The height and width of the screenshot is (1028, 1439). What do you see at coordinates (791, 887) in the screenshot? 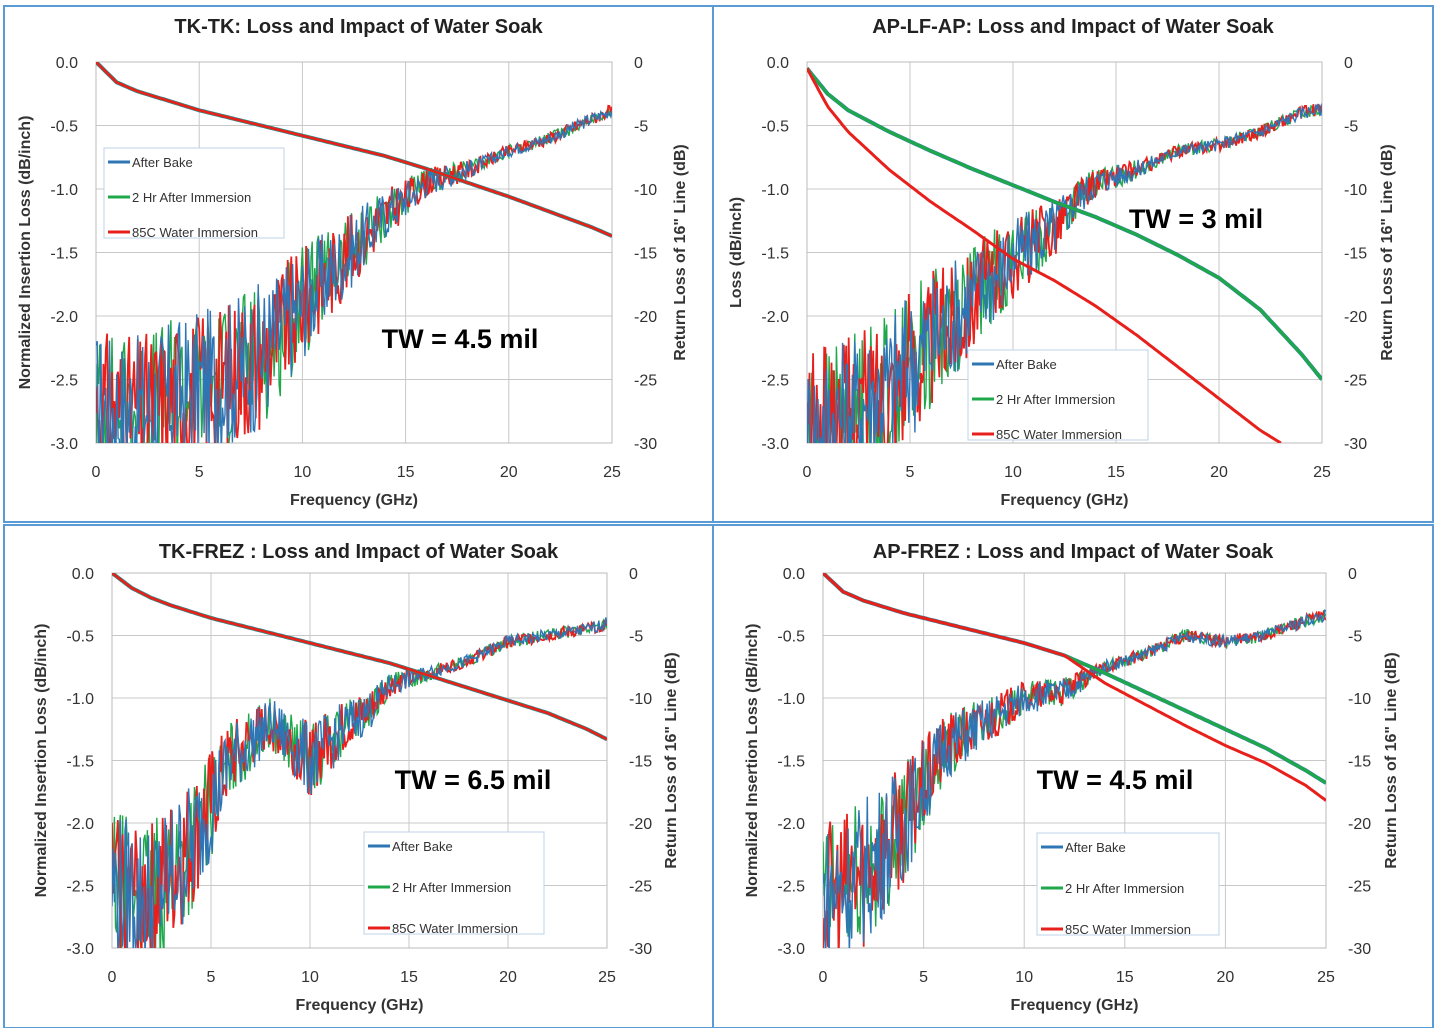
I see `y-tick-label: -2.5` at bounding box center [791, 887].